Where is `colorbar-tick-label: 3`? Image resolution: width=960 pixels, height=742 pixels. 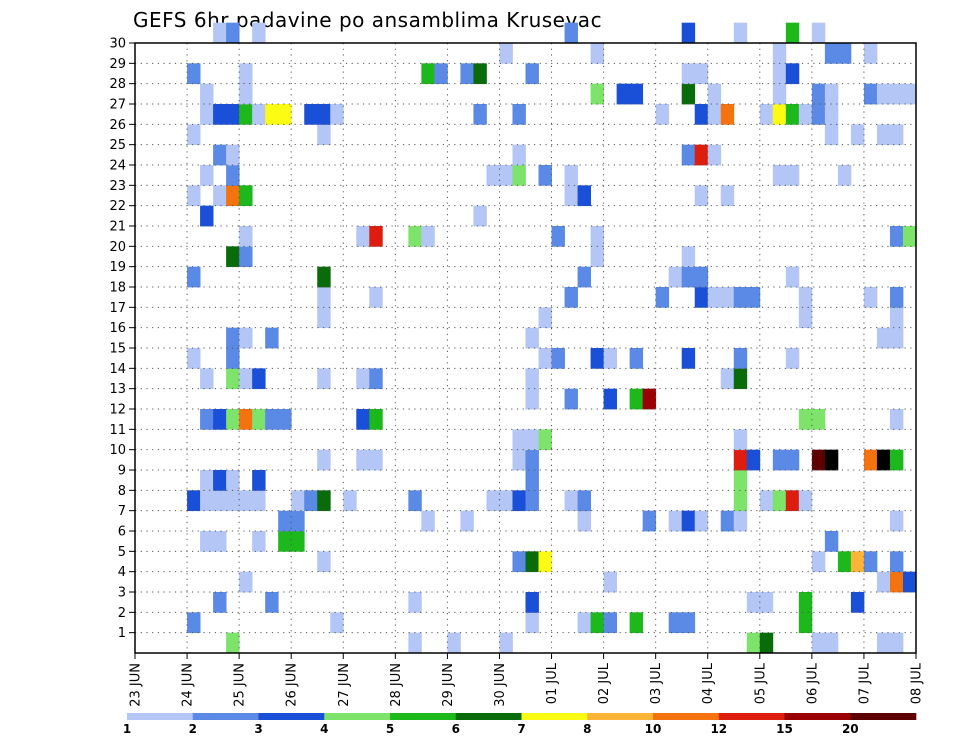
colorbar-tick-label: 3 is located at coordinates (258, 729).